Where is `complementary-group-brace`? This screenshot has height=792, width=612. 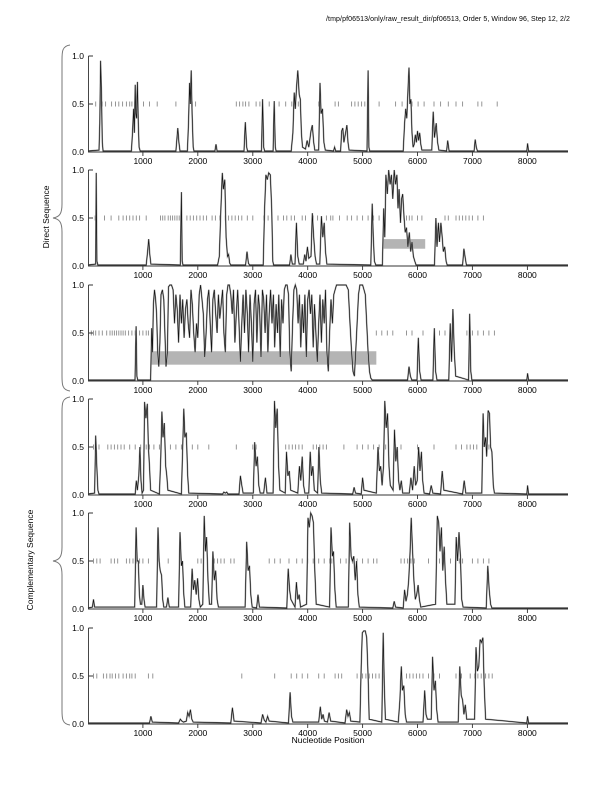 complementary-group-brace is located at coordinates (61, 561).